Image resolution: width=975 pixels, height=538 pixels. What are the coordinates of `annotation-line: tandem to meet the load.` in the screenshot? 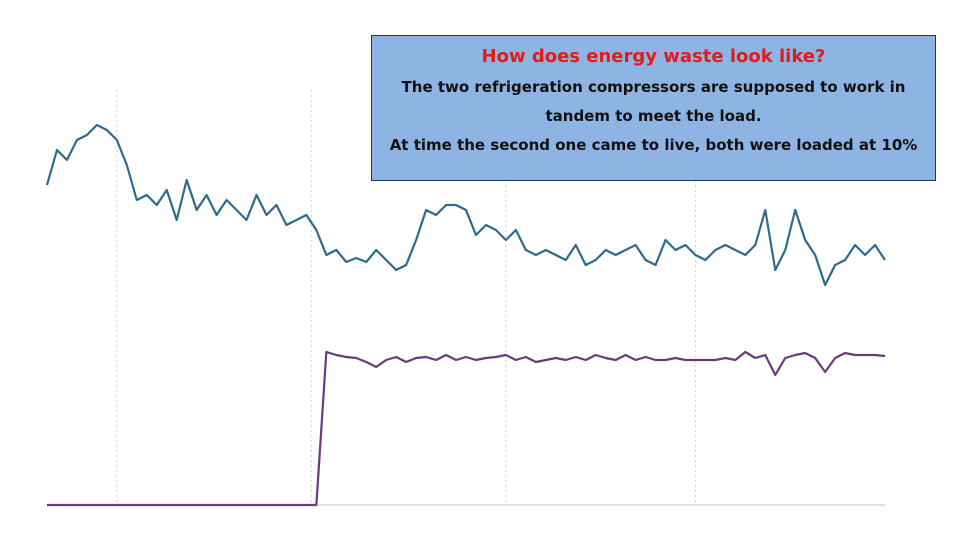 It's located at (653, 116).